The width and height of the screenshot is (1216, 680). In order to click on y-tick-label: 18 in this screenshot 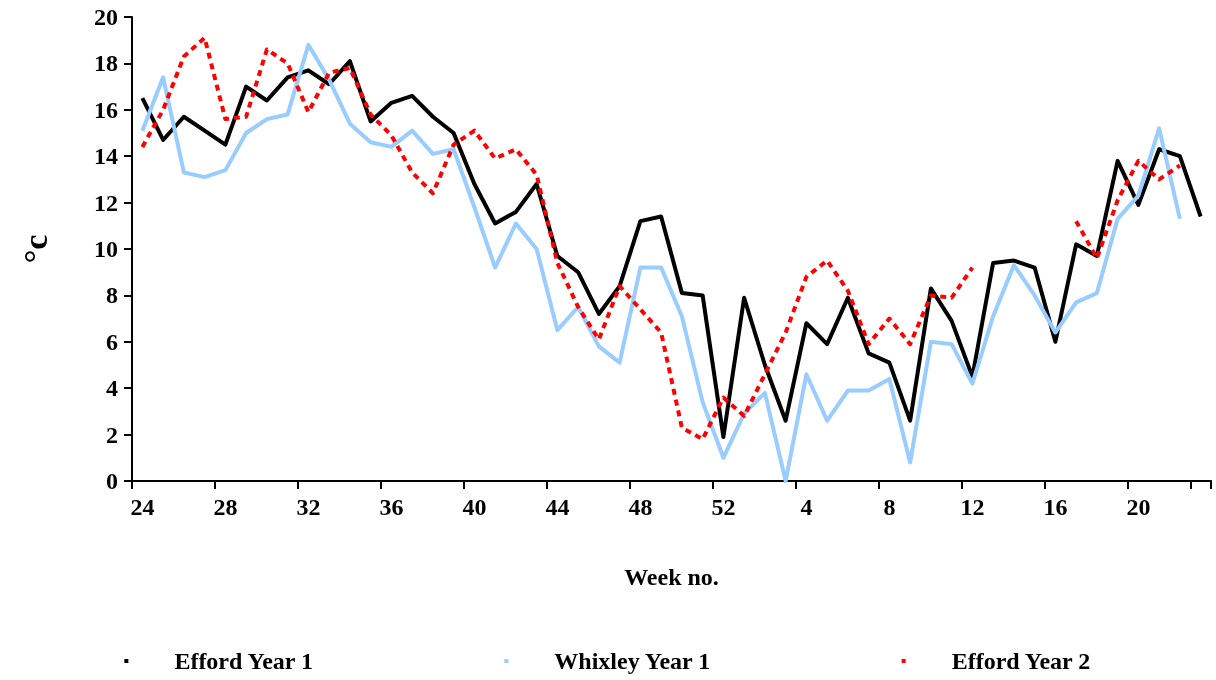, I will do `click(106, 63)`.